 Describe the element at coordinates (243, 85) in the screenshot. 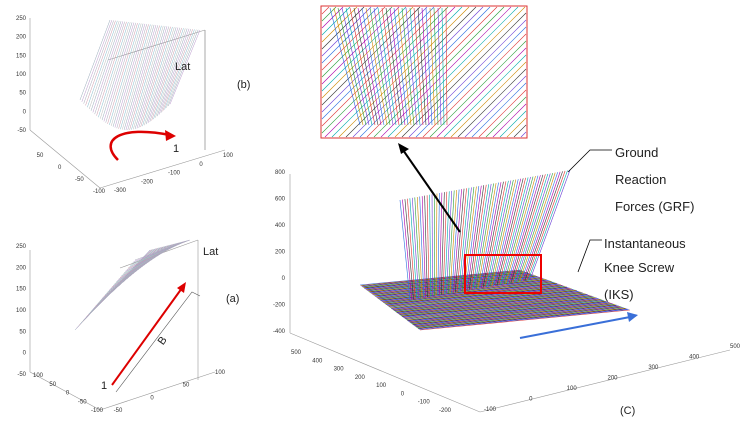

I see `panel-label: (b)` at that location.